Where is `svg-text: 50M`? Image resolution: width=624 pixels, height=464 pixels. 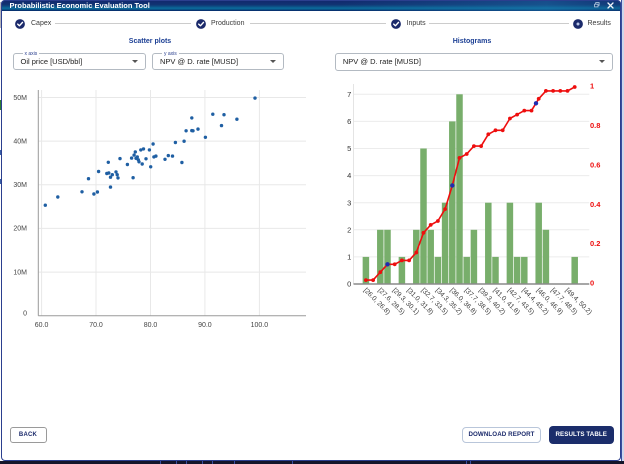 svg-text: 50M is located at coordinates (20, 98).